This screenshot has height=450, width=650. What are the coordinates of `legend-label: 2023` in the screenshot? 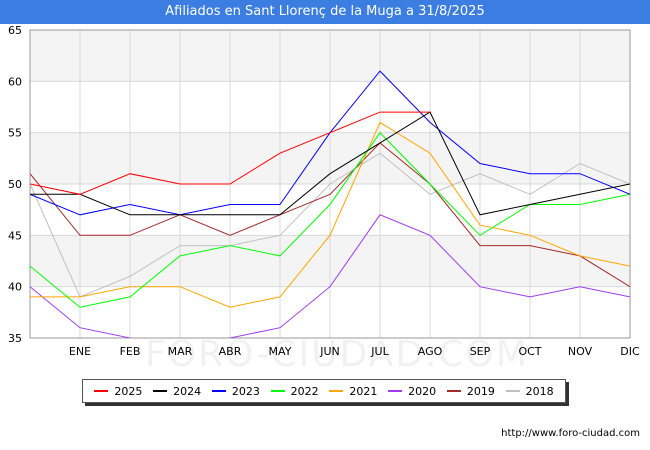 It's located at (245, 391).